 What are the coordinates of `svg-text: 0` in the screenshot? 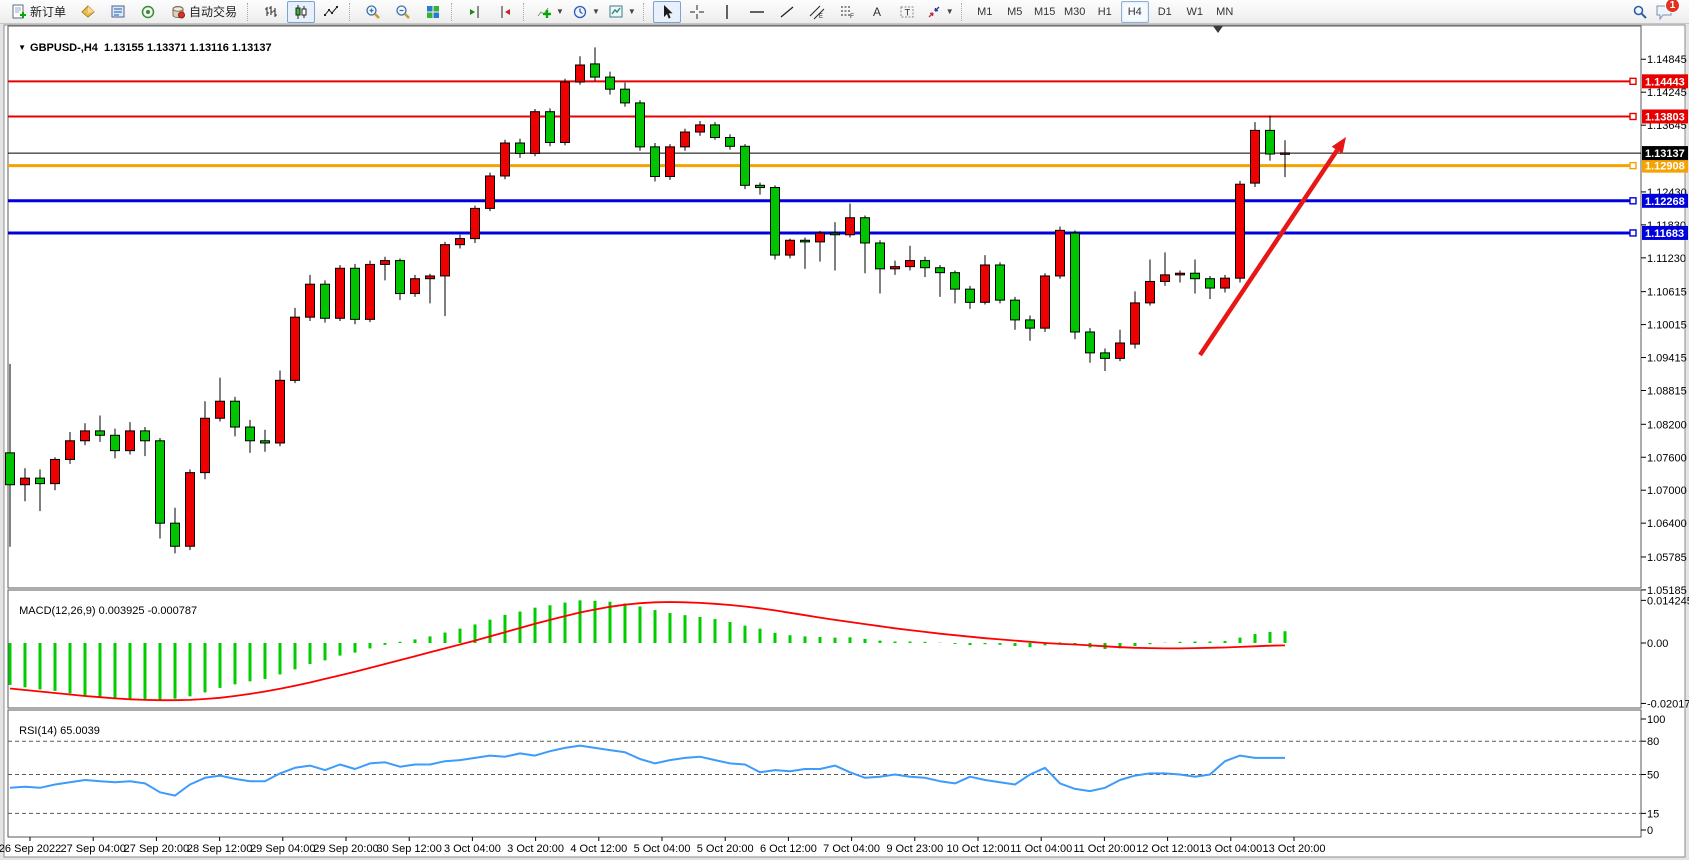 It's located at (1650, 831).